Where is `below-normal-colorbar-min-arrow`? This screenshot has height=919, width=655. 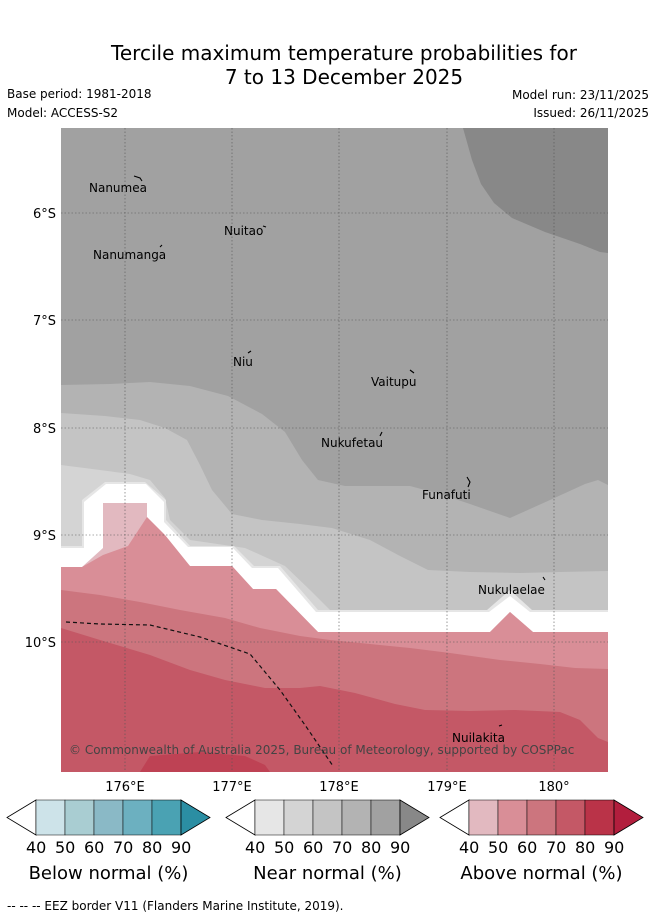 below-normal-colorbar-min-arrow is located at coordinates (21, 817).